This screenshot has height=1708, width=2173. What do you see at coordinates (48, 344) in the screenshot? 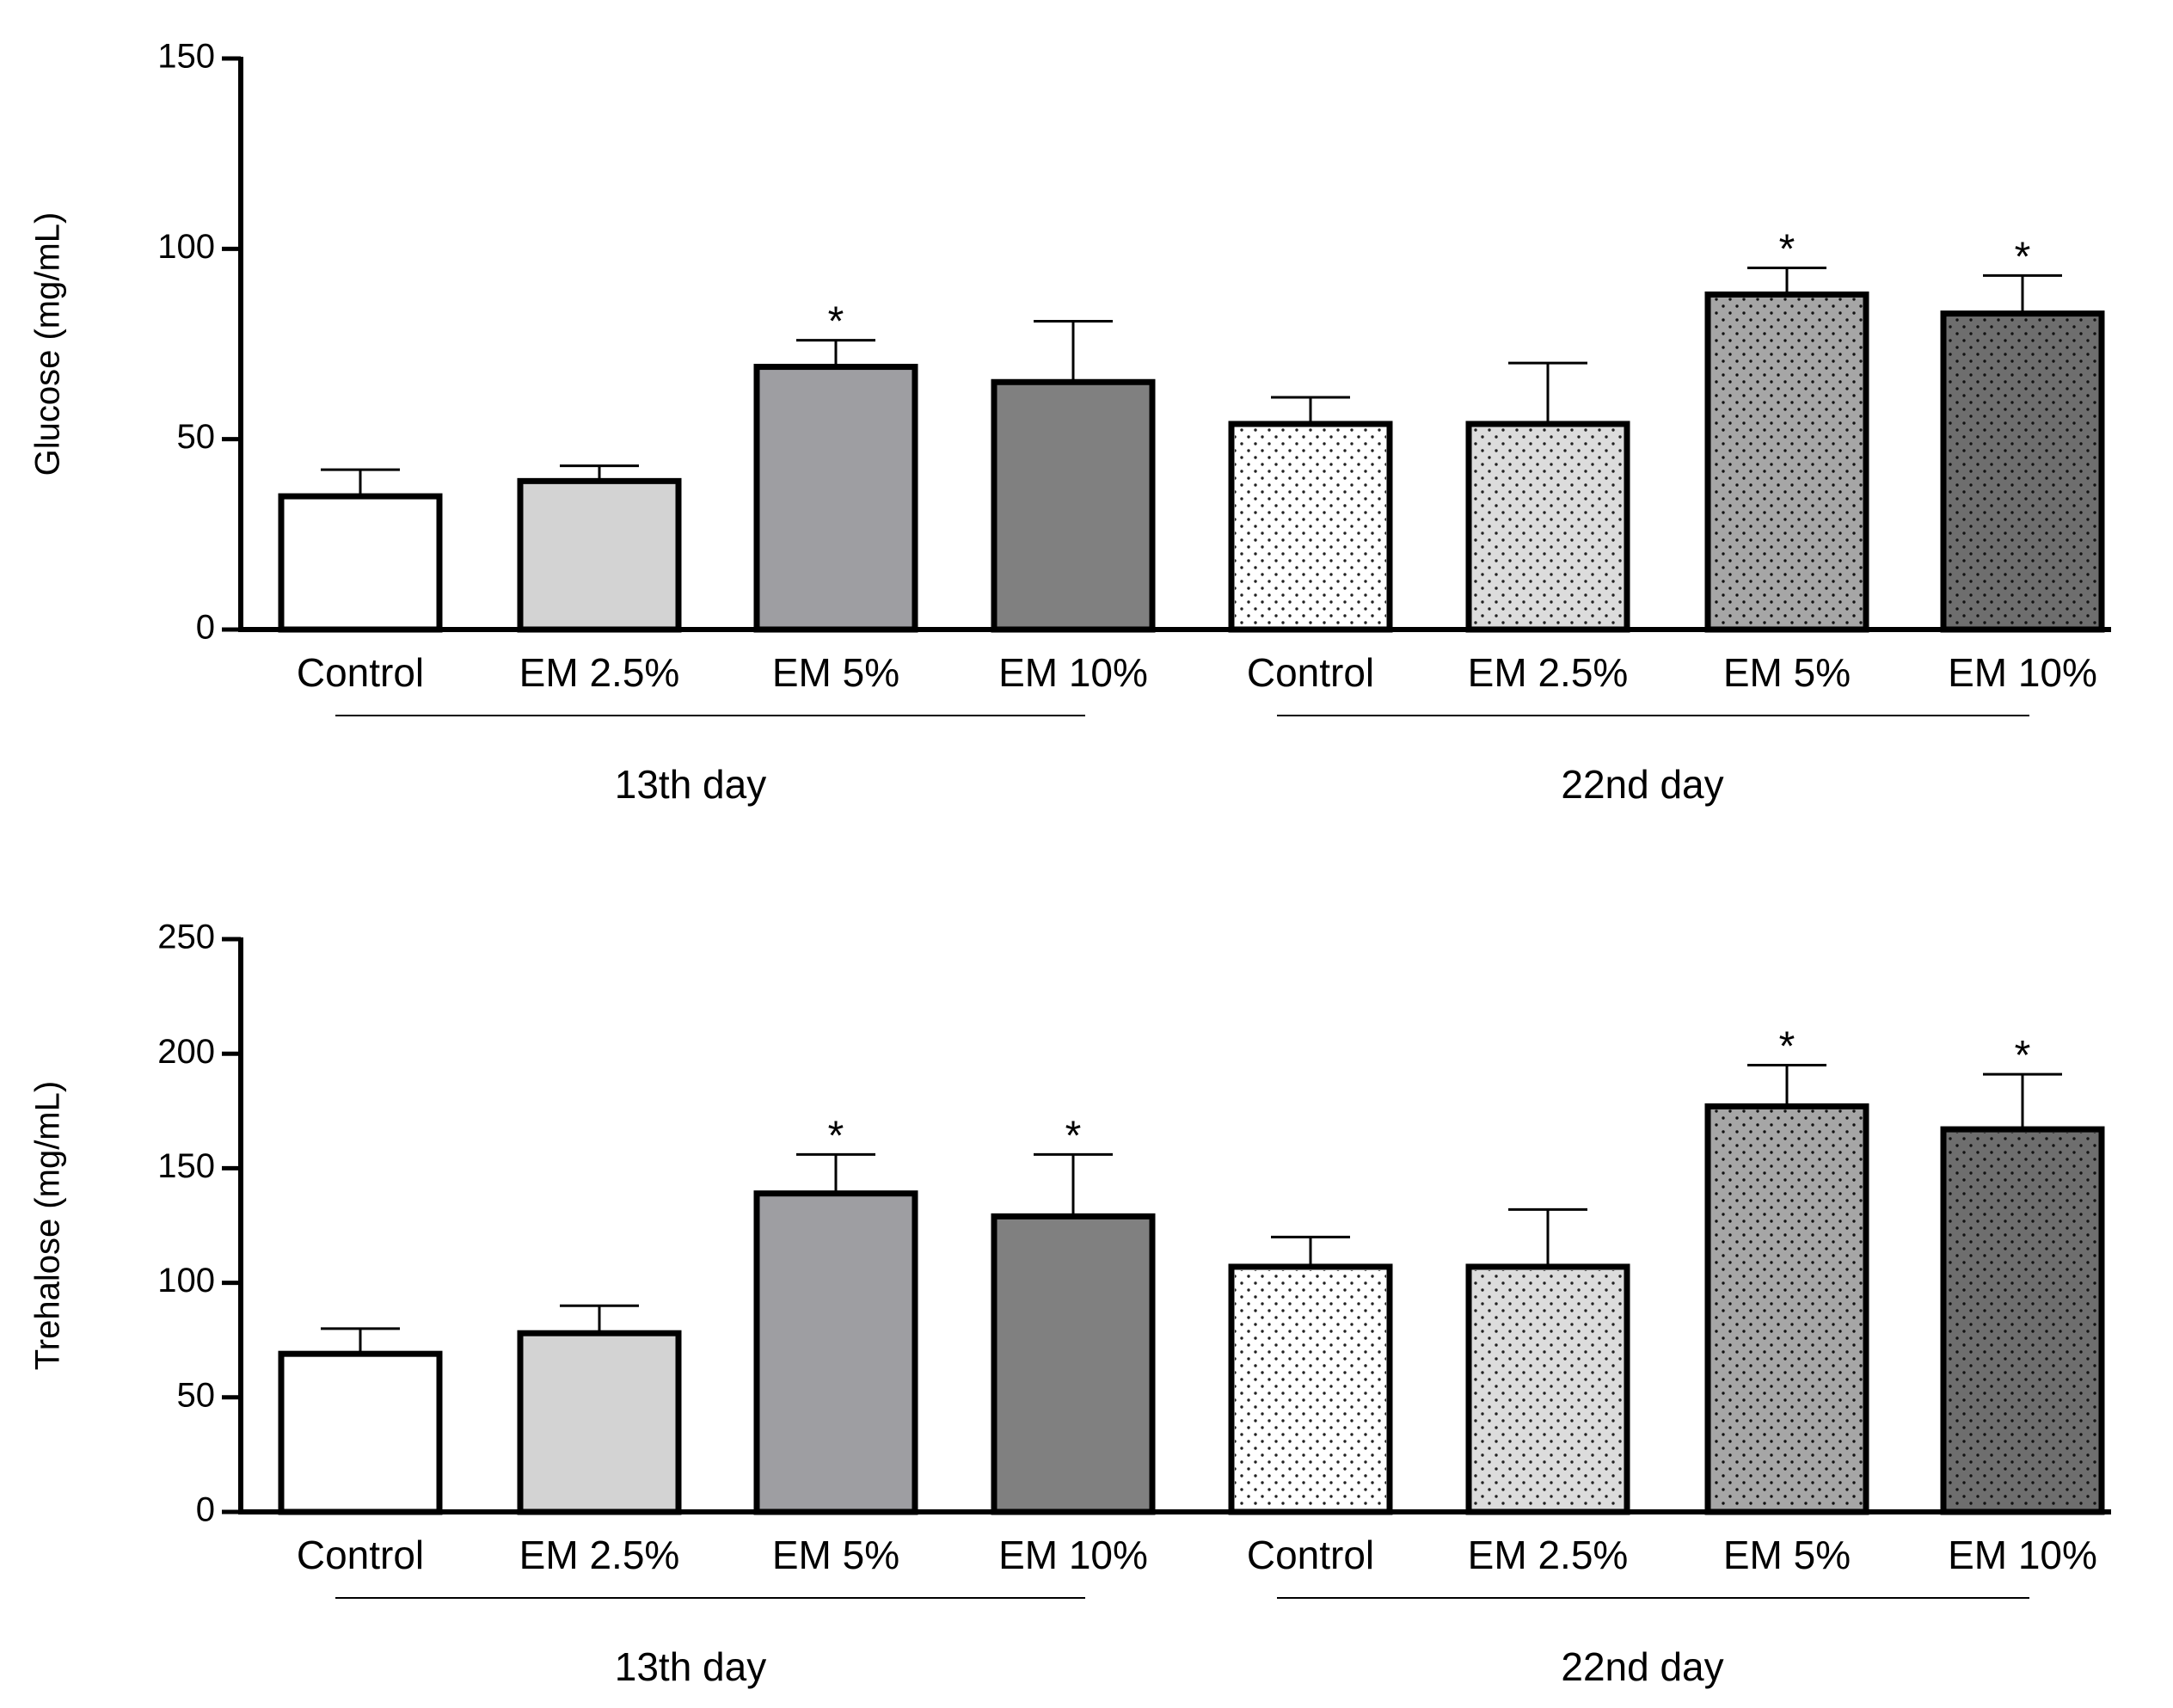
I see `y-axis-label: Glucose (mg/mL)` at bounding box center [48, 344].